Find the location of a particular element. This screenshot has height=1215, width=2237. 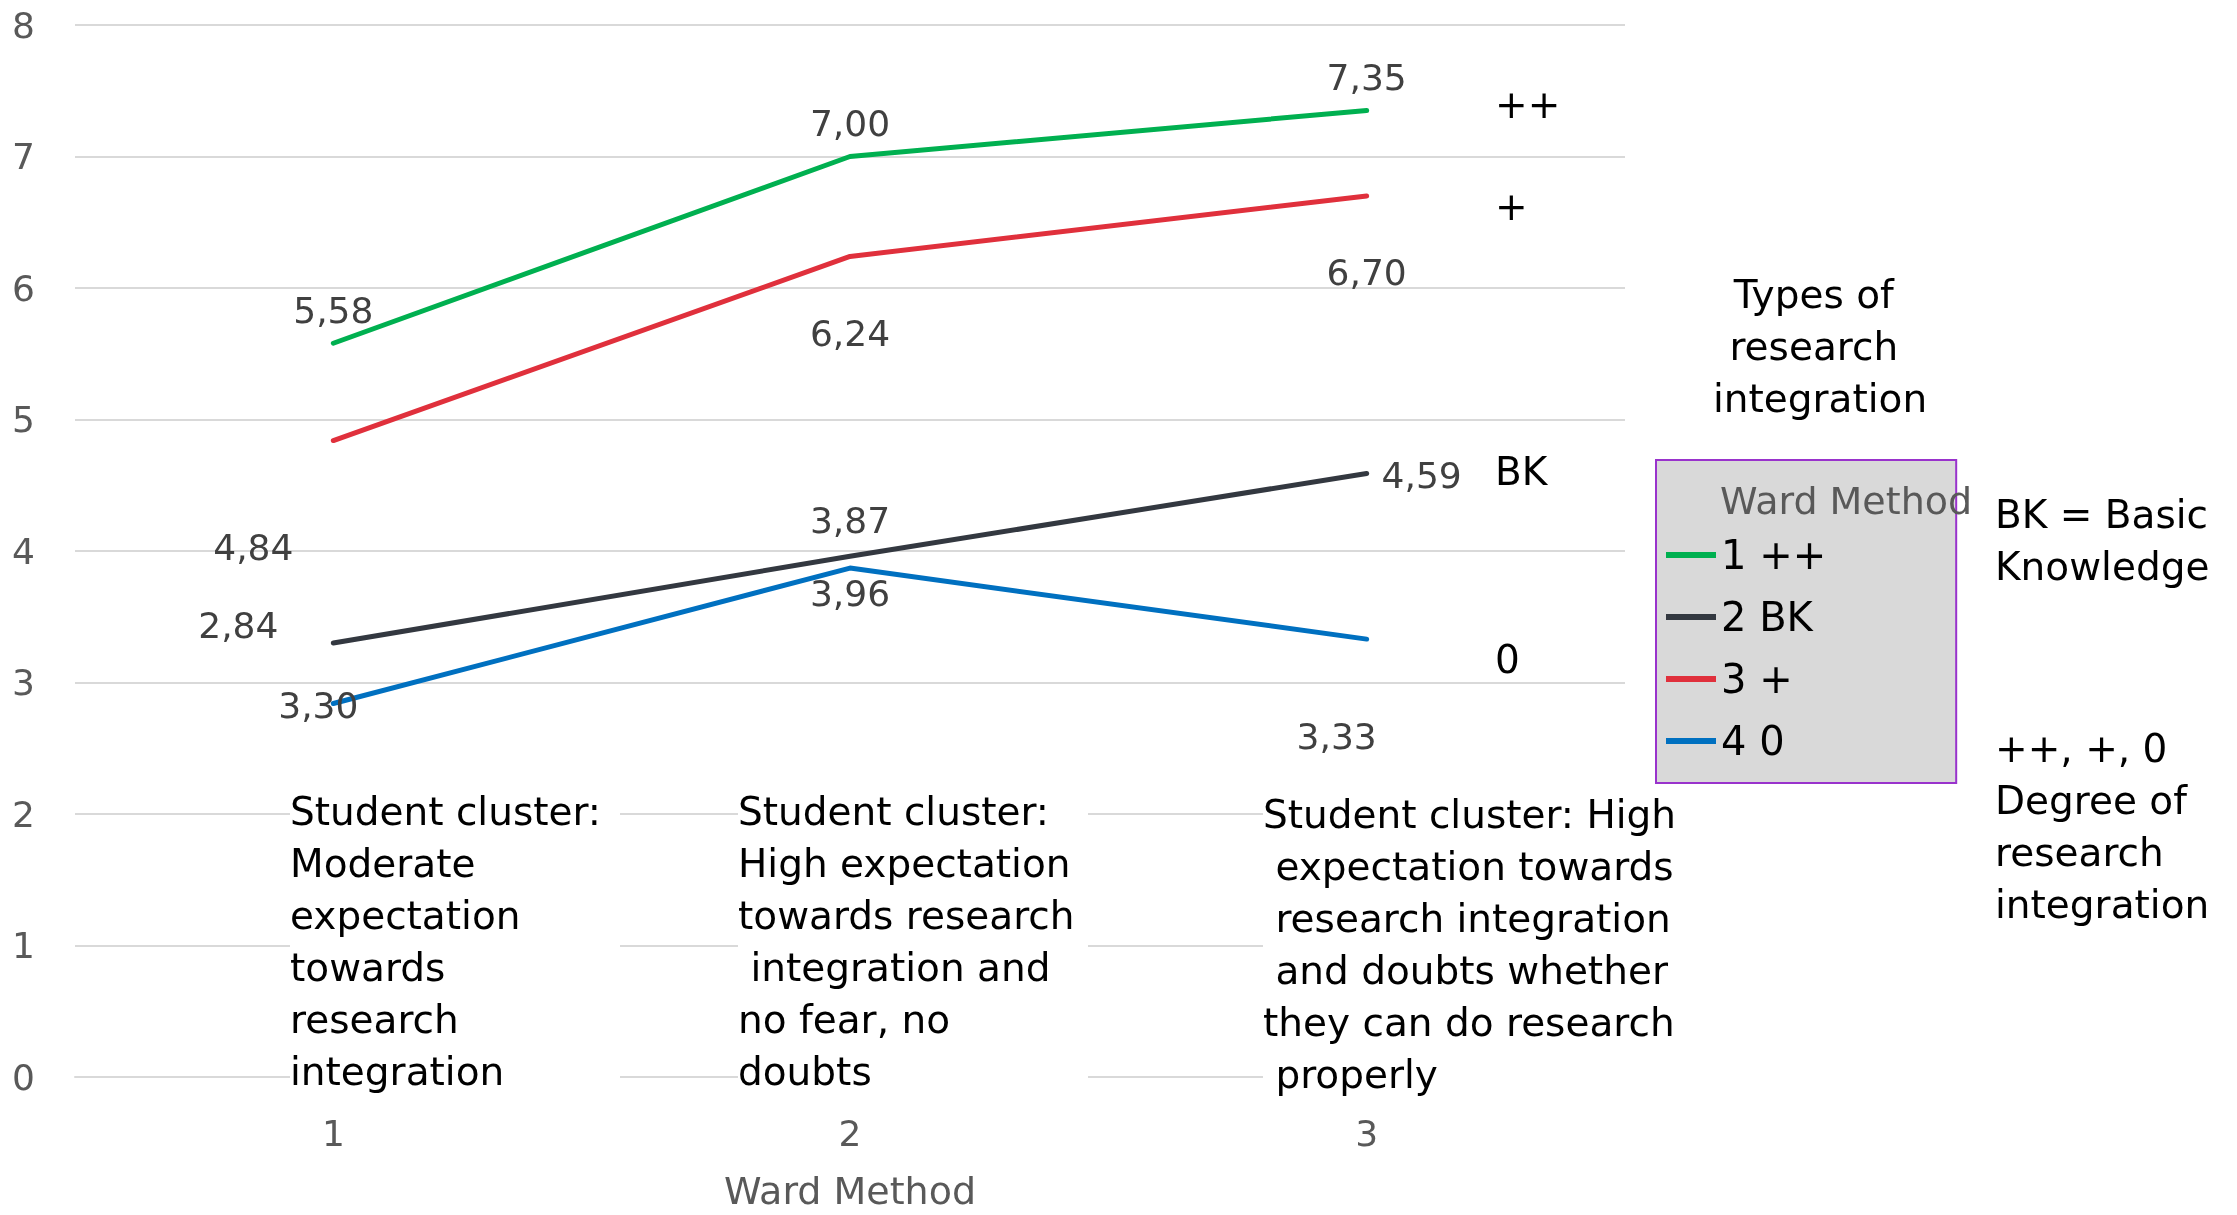

legend-label: 3 + is located at coordinates (1757, 679).